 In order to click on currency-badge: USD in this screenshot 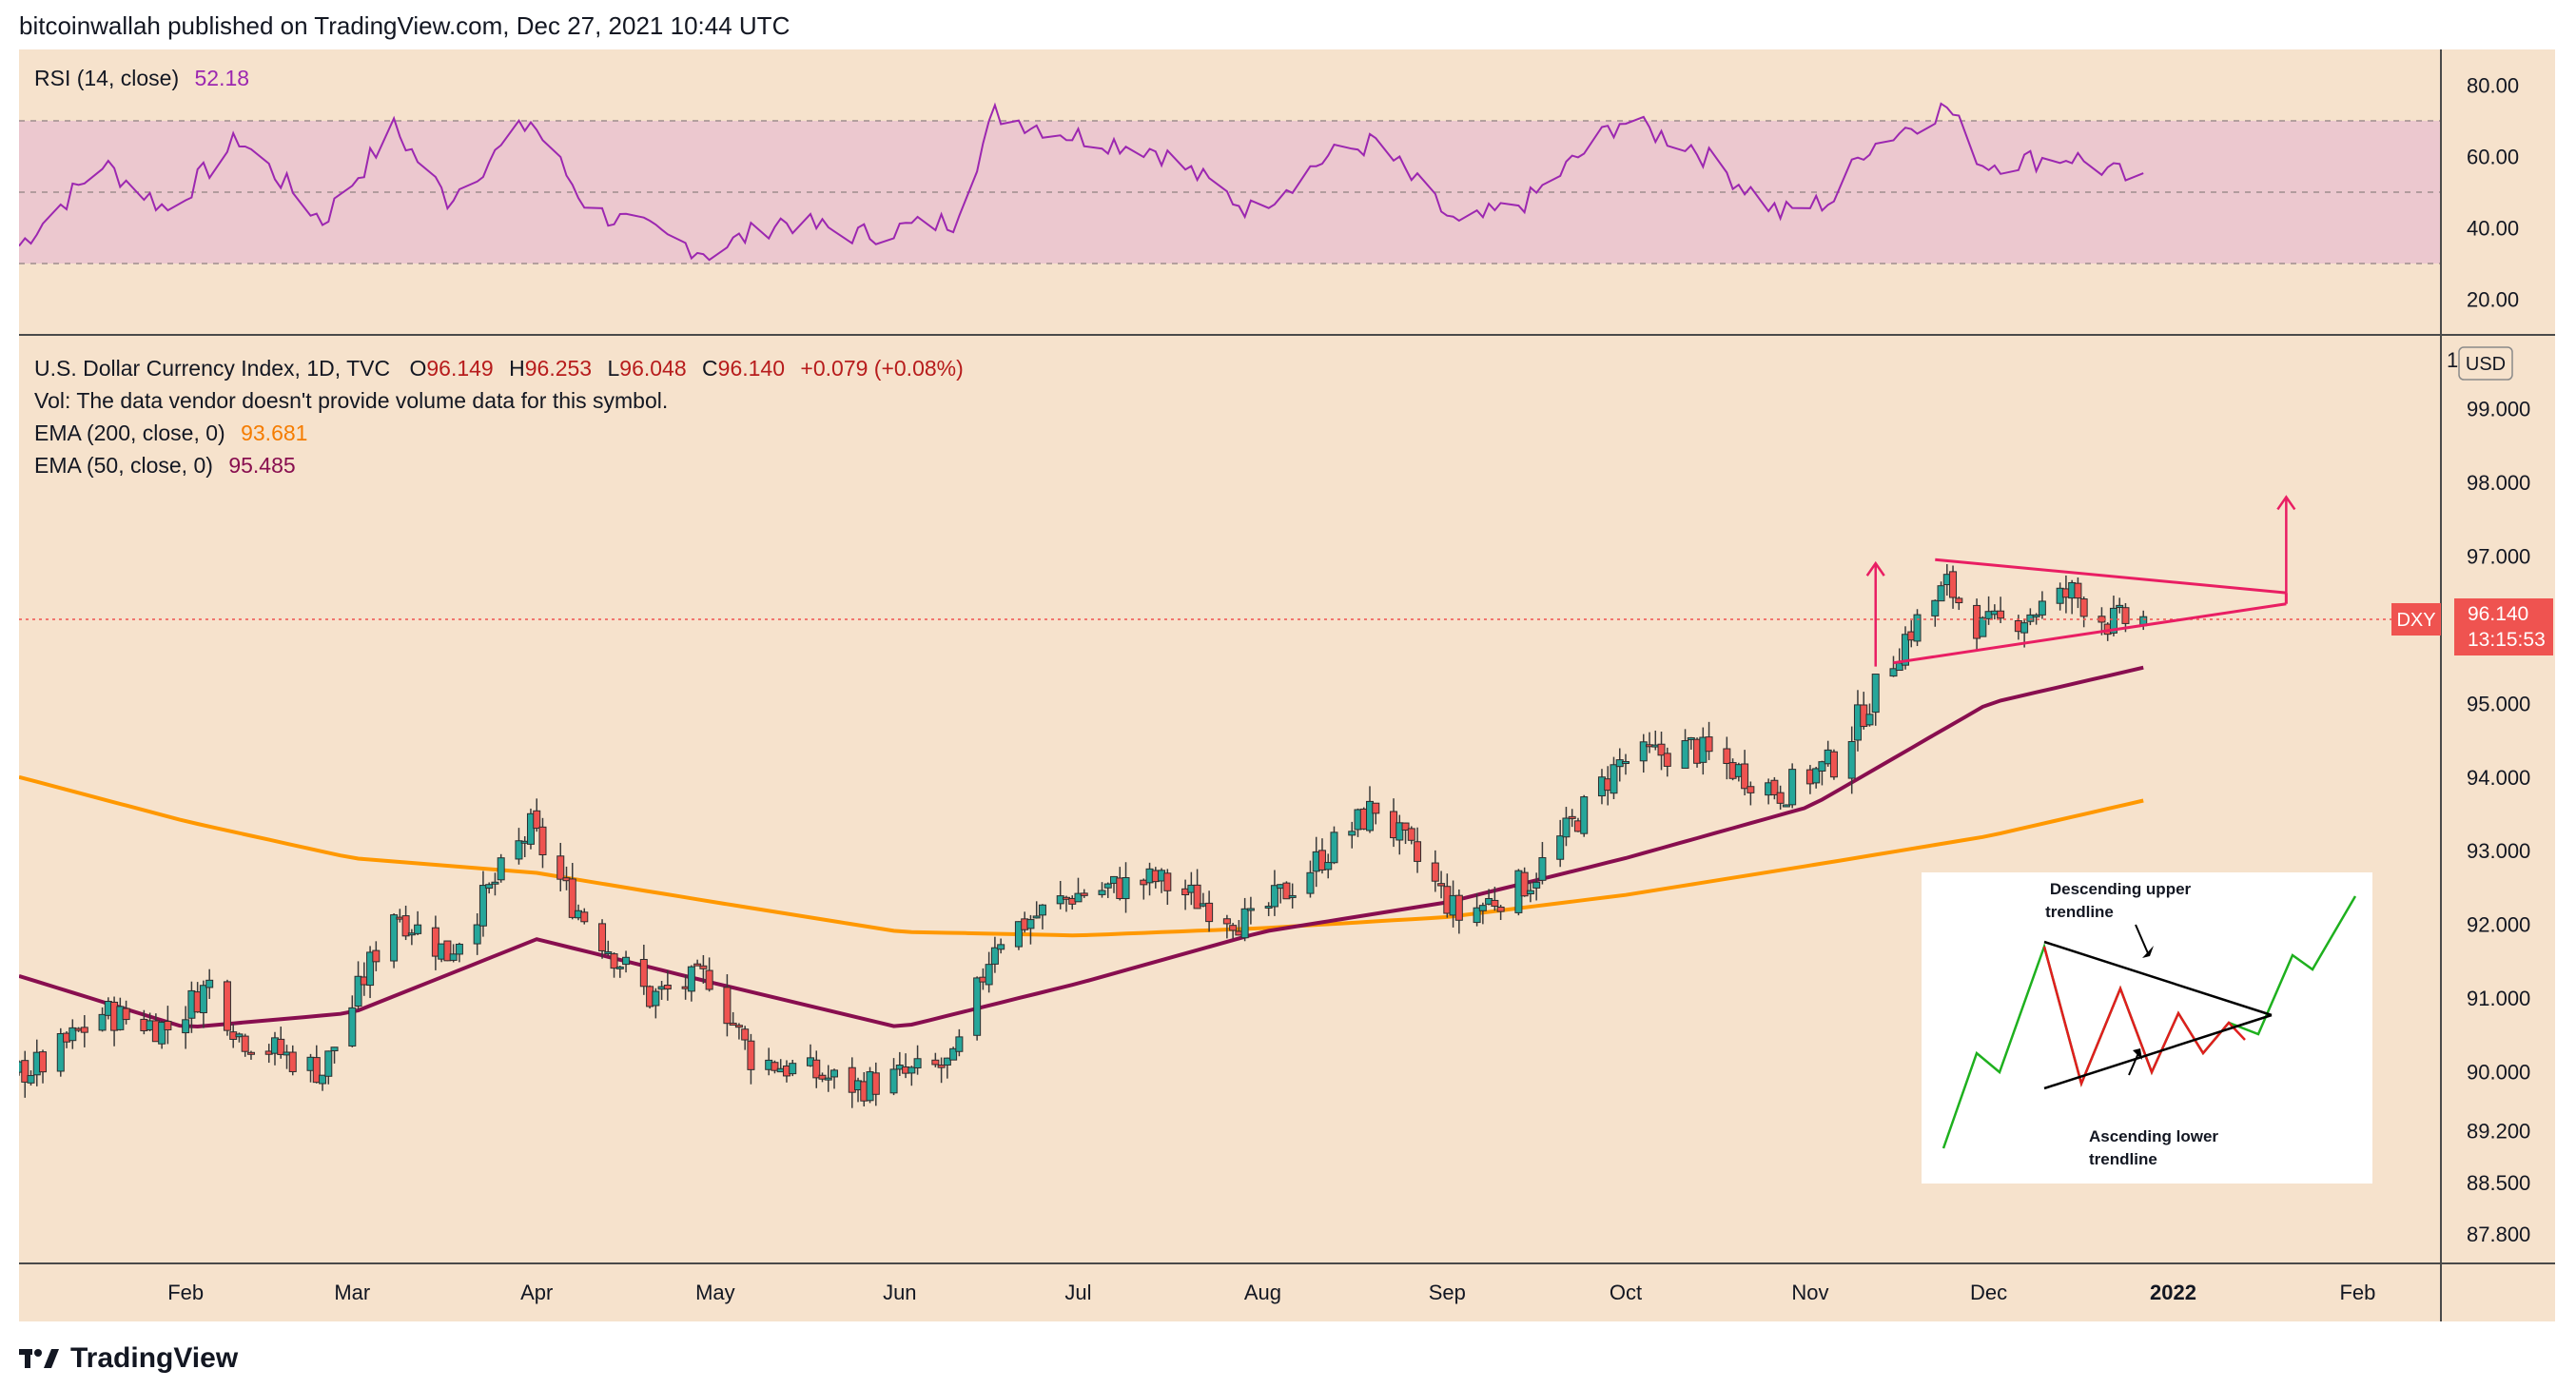, I will do `click(2485, 363)`.